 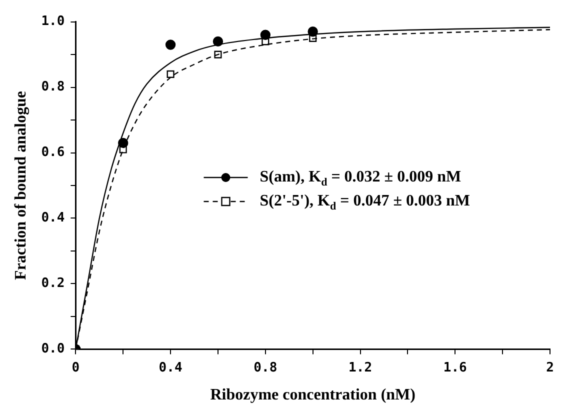 I want to click on x-tick-label: 2, so click(x=550, y=368).